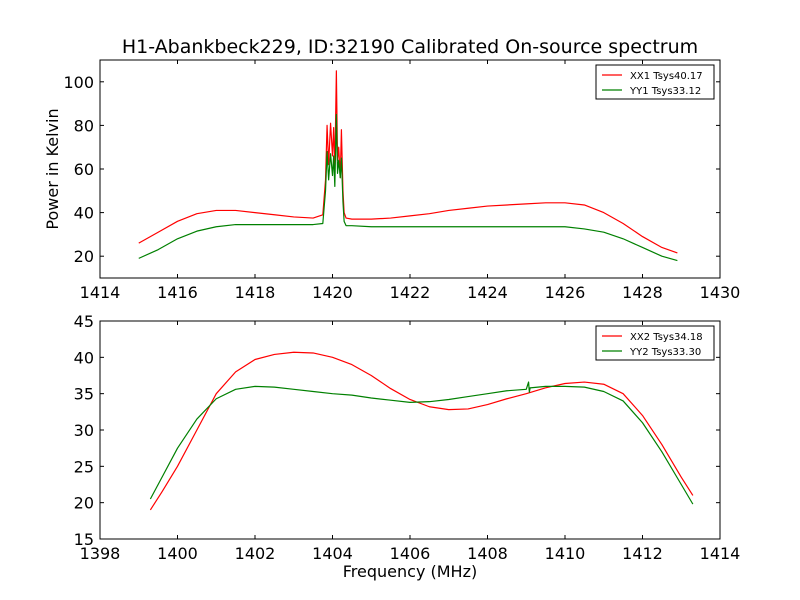 This screenshot has width=800, height=600. I want to click on bottom-legend-label-1: XX2 Tsys34.18, so click(666, 337).